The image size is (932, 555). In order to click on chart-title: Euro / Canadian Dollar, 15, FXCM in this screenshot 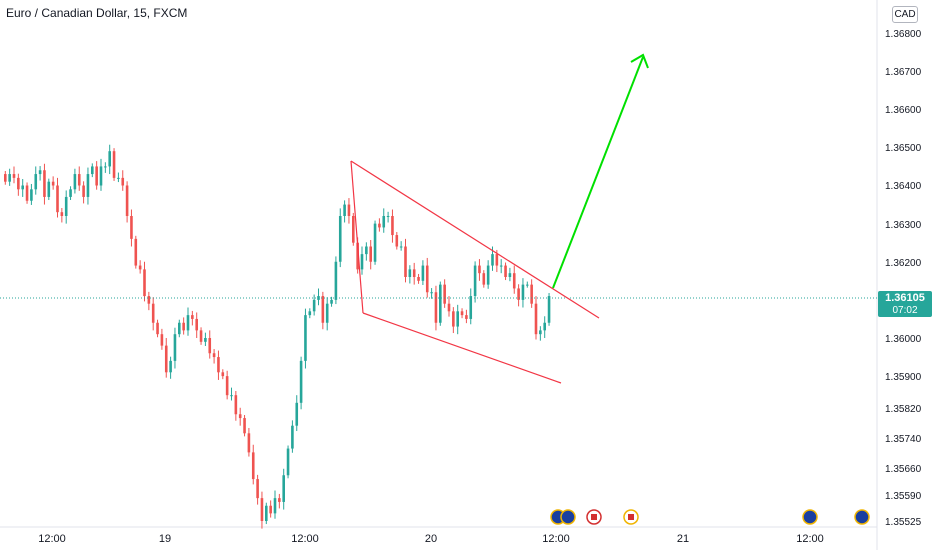, I will do `click(97, 13)`.